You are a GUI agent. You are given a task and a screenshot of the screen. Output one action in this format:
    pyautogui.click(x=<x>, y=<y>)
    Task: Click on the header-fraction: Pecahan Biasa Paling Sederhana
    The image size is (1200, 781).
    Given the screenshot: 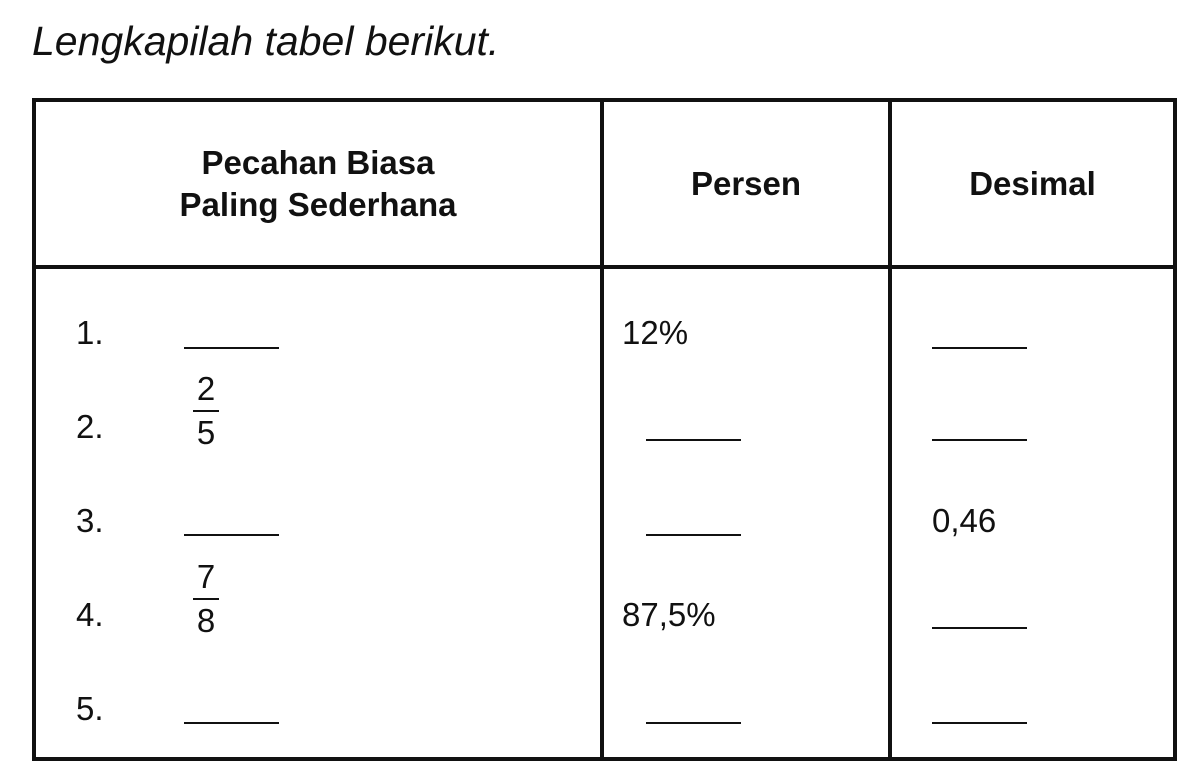 What is the action you would take?
    pyautogui.click(x=318, y=183)
    